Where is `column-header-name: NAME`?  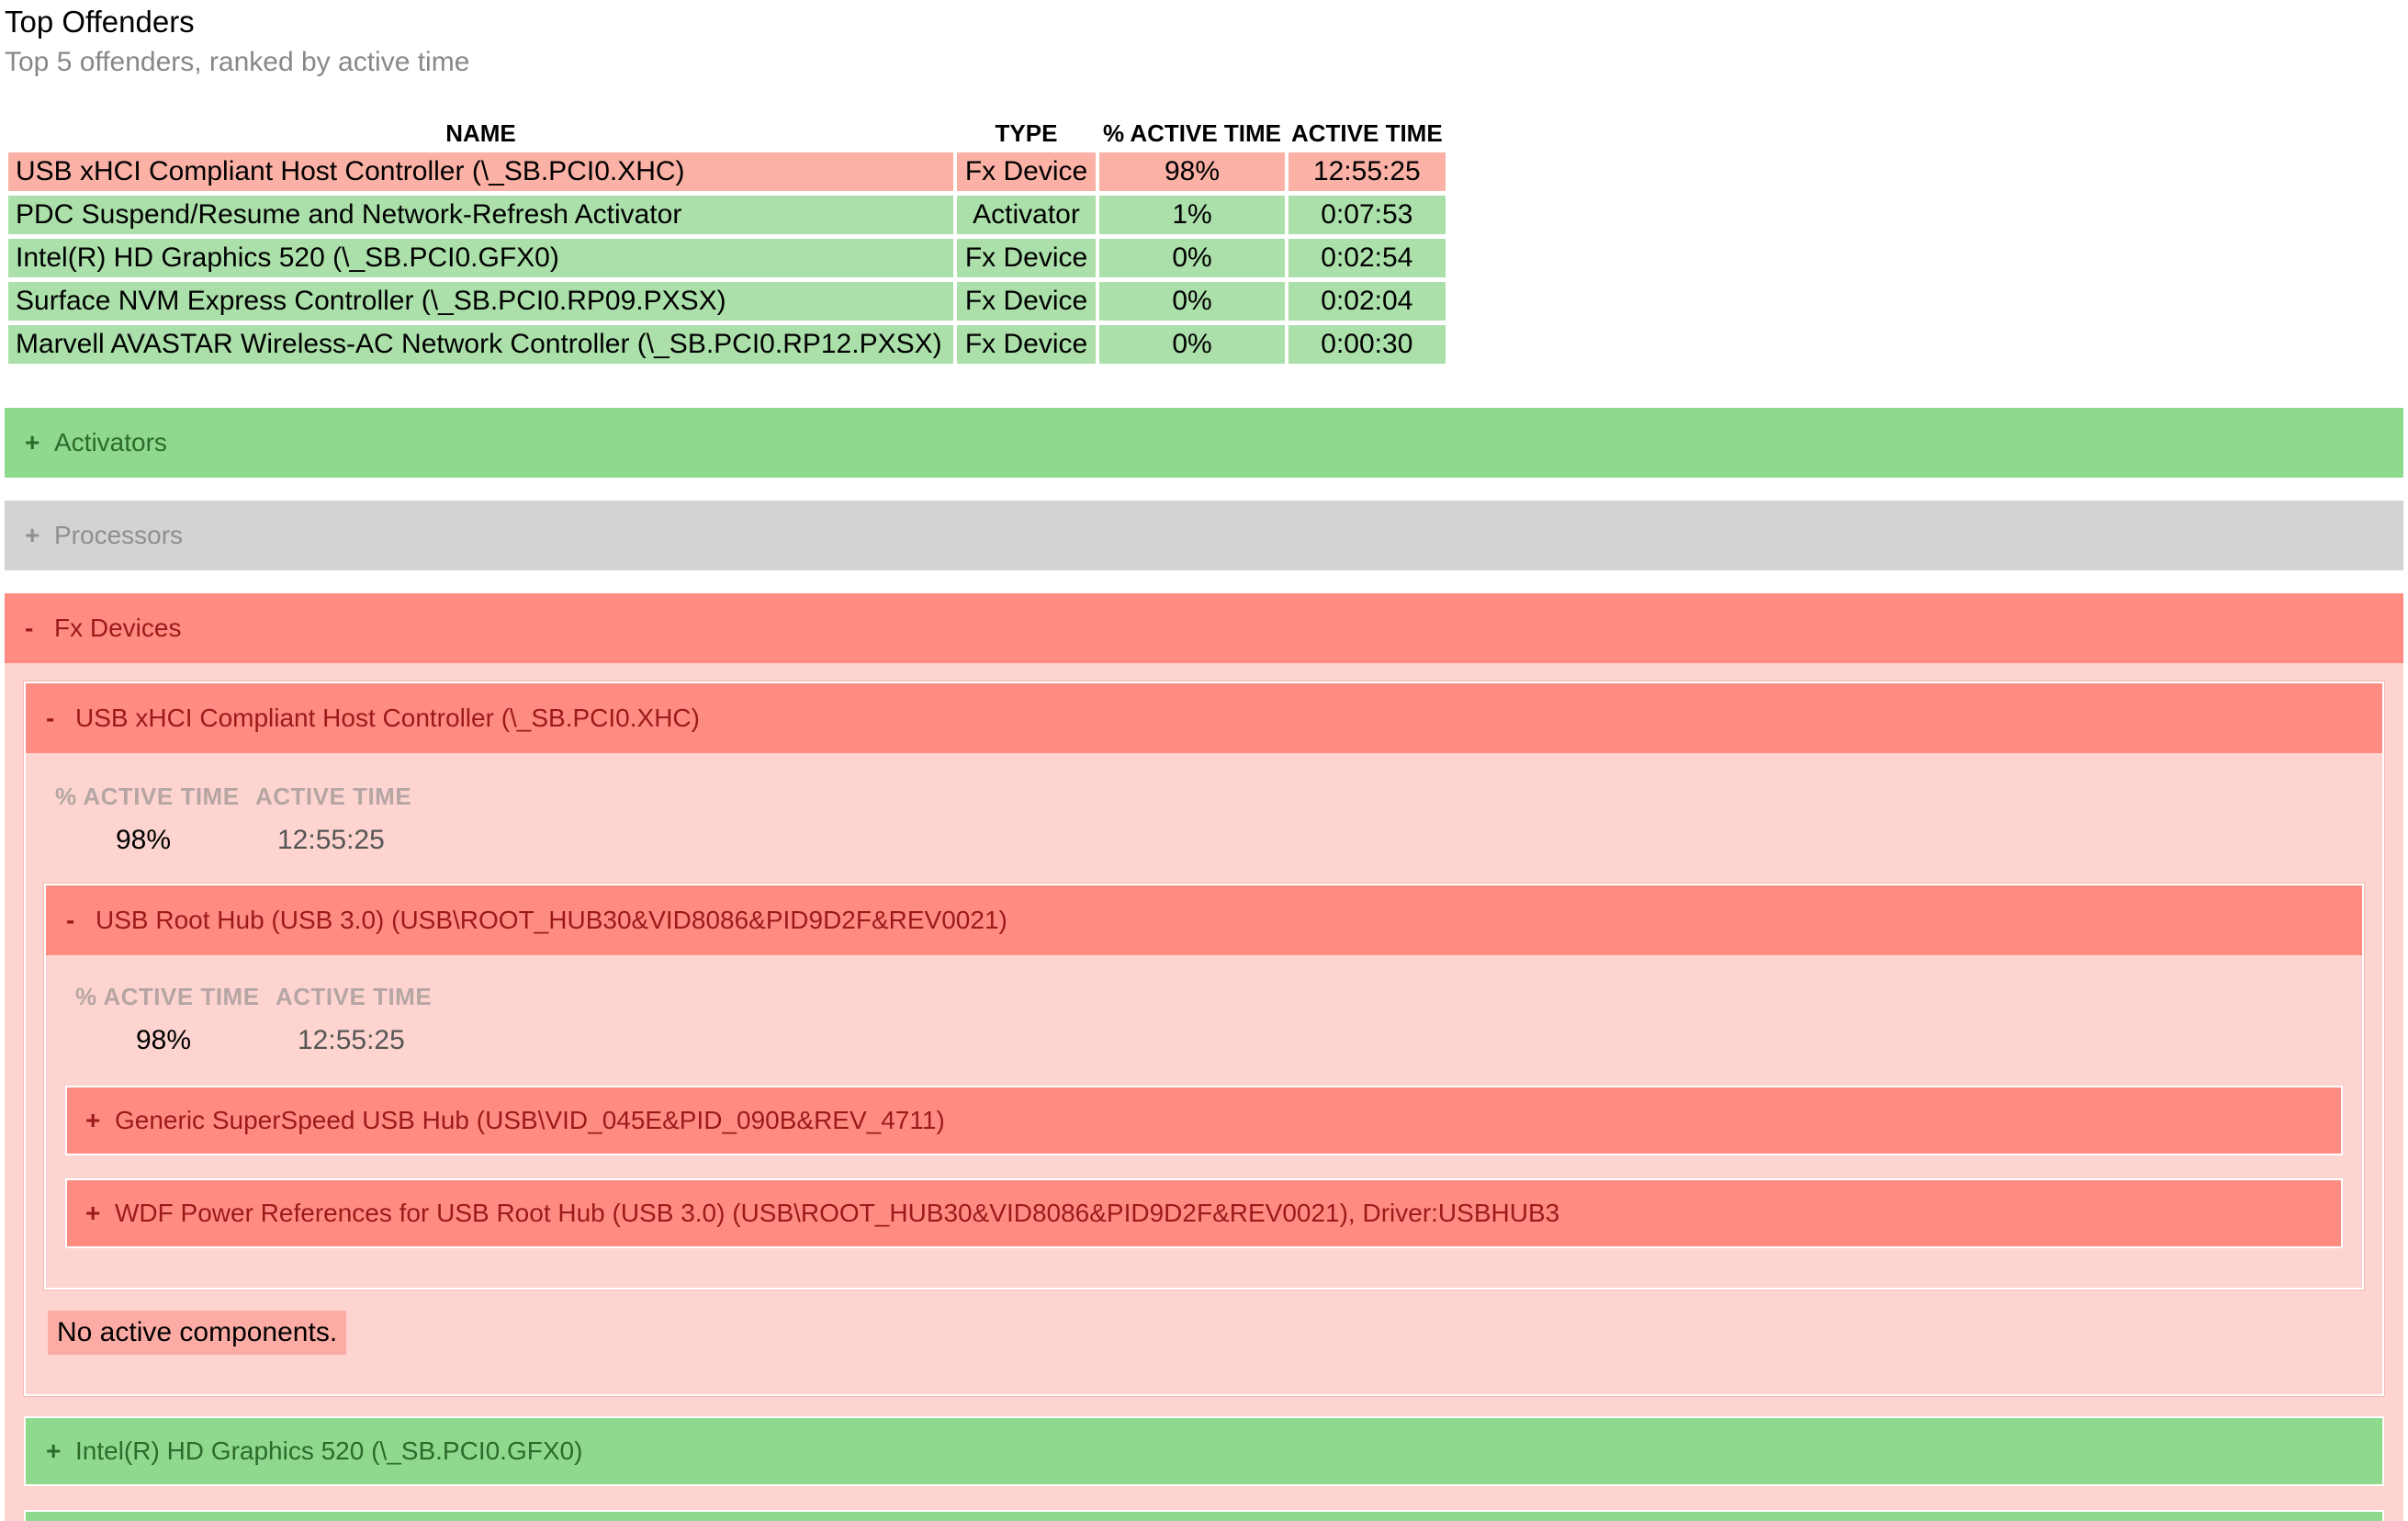
column-header-name: NAME is located at coordinates (481, 132).